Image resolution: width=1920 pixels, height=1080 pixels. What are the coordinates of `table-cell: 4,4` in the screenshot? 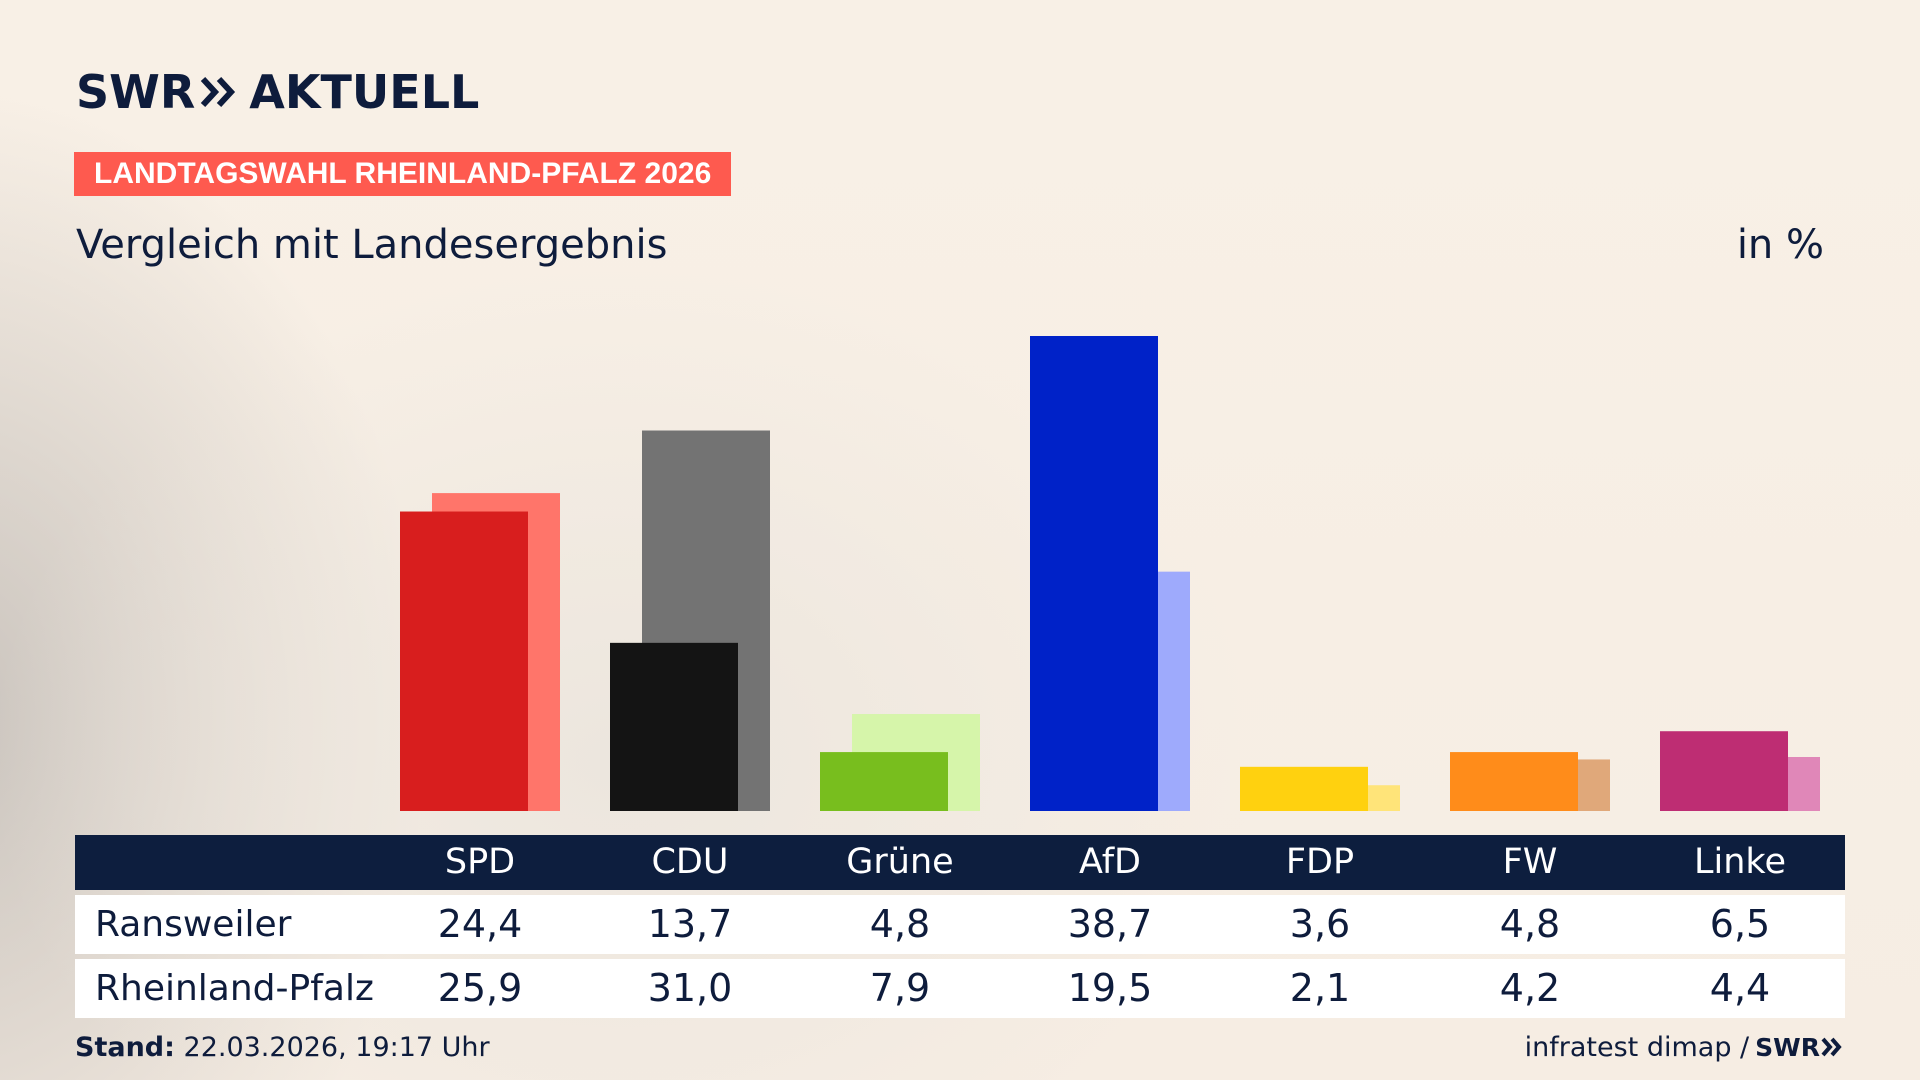 It's located at (1740, 988).